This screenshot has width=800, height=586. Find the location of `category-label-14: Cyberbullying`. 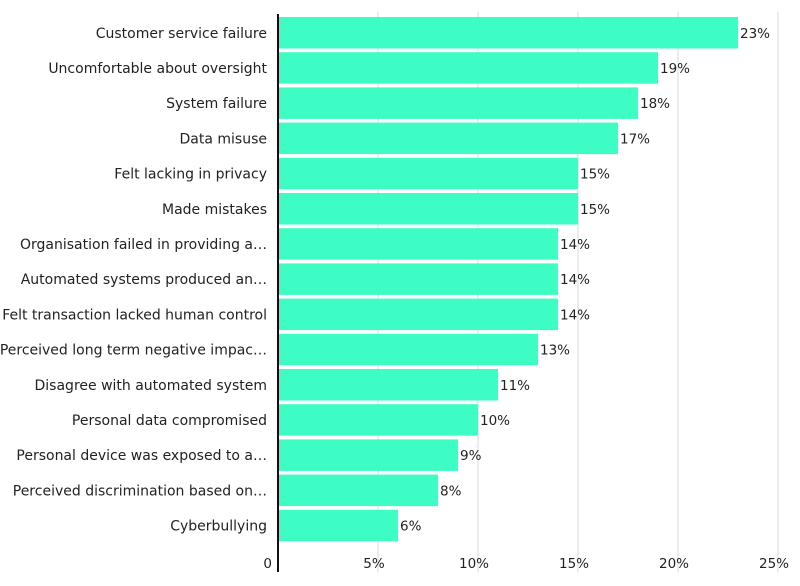

category-label-14: Cyberbullying is located at coordinates (218, 527).